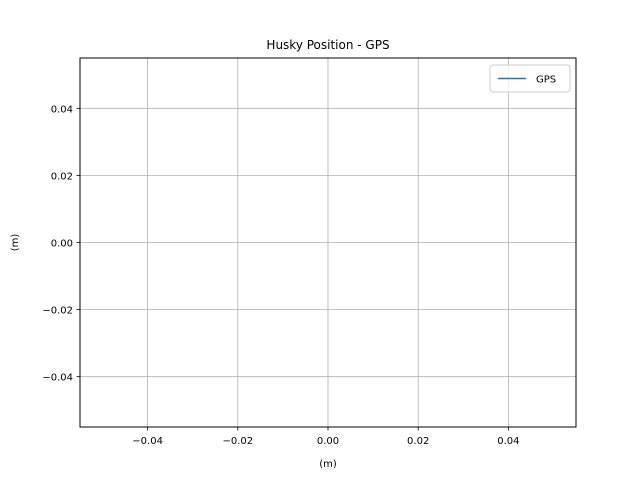 The image size is (640, 480). Describe the element at coordinates (57, 378) in the screenshot. I see `y-tick-label: −0.04` at that location.